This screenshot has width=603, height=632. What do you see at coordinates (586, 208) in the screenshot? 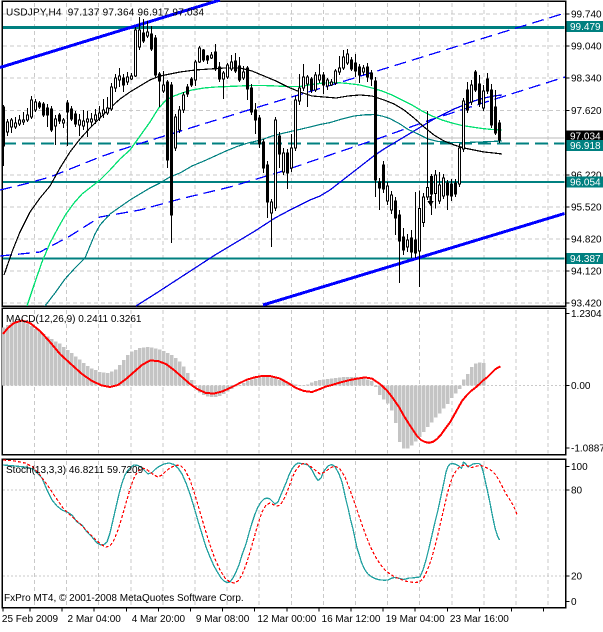
I see `svg-text: 95.520` at bounding box center [586, 208].